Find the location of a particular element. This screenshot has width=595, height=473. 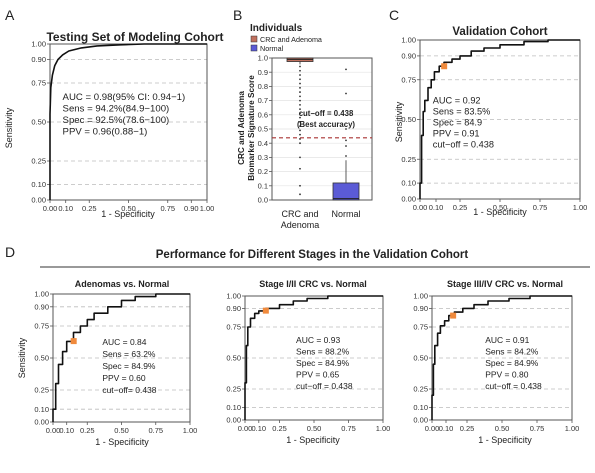

chart-b-category-label: CRC and is located at coordinates (299, 214).